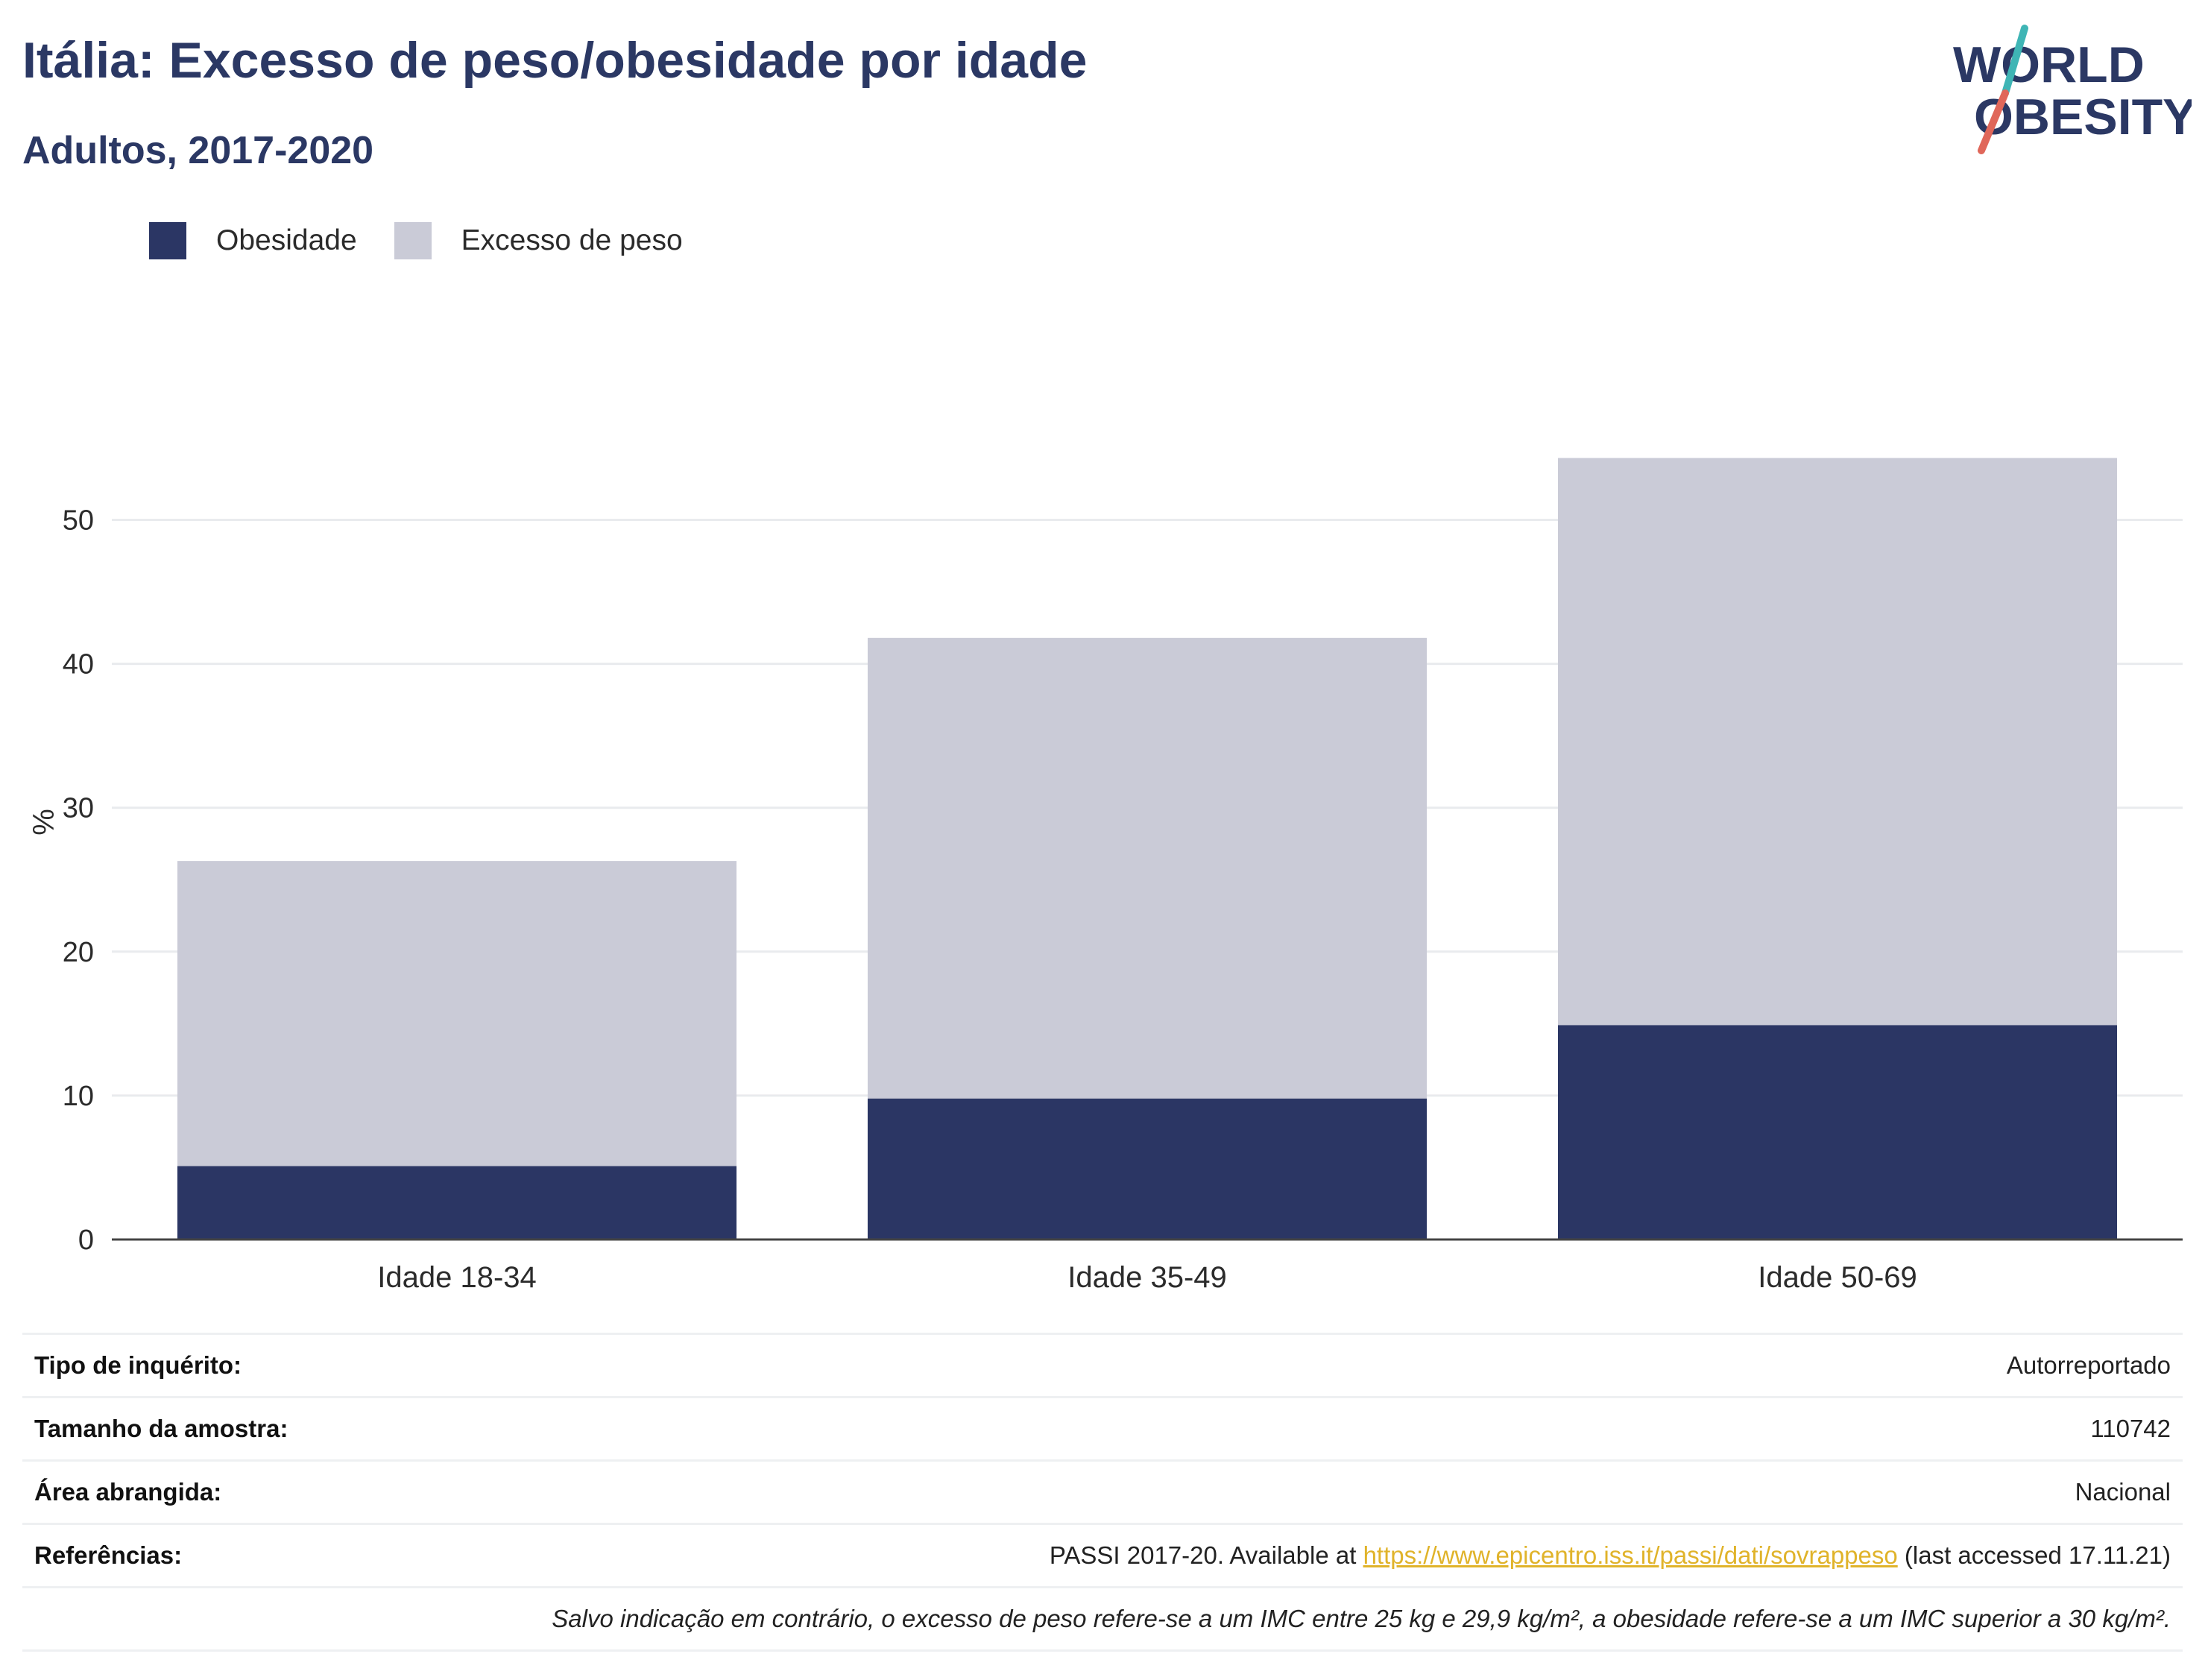  Describe the element at coordinates (2123, 1492) in the screenshot. I see `area-value: Nacional` at that location.